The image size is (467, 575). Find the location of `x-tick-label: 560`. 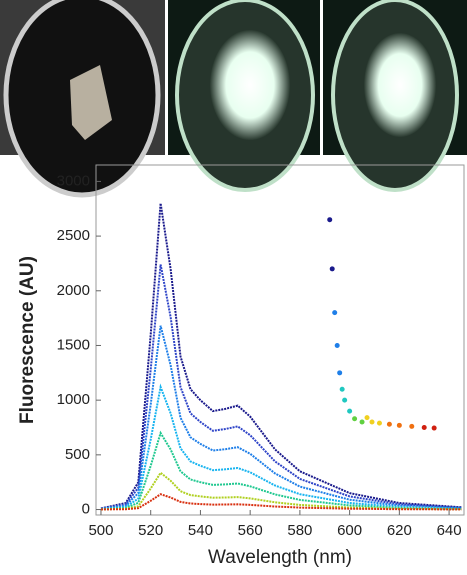

x-tick-label: 560 is located at coordinates (250, 530).